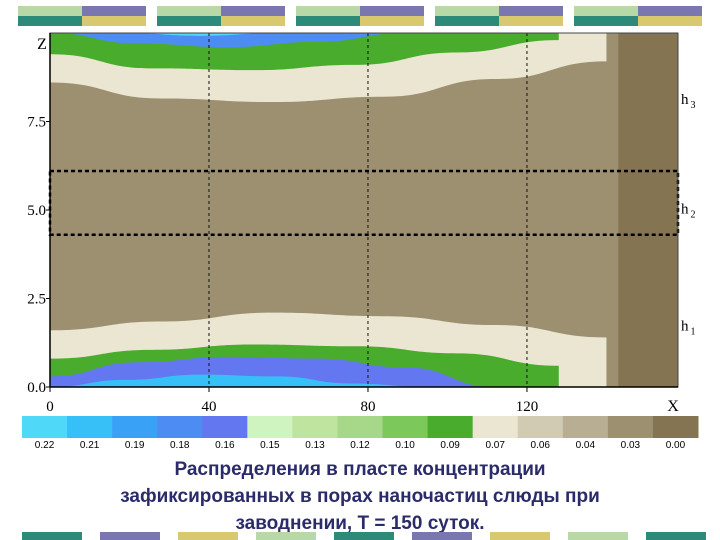 This screenshot has height=540, width=720. I want to click on x-tick-label: 80, so click(367, 407).